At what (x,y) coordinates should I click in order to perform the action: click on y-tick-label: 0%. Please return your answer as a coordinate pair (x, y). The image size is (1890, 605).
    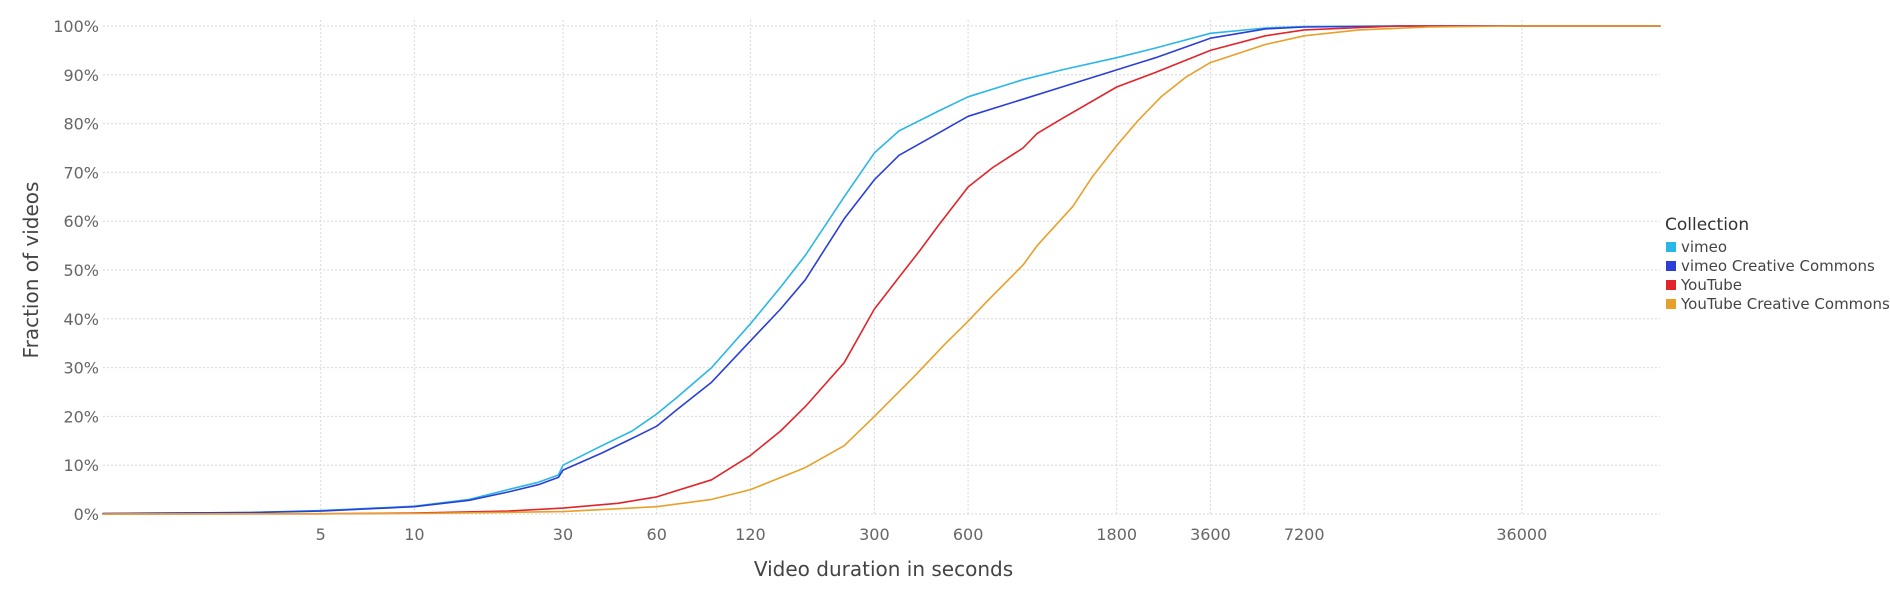
    Looking at the image, I should click on (86, 514).